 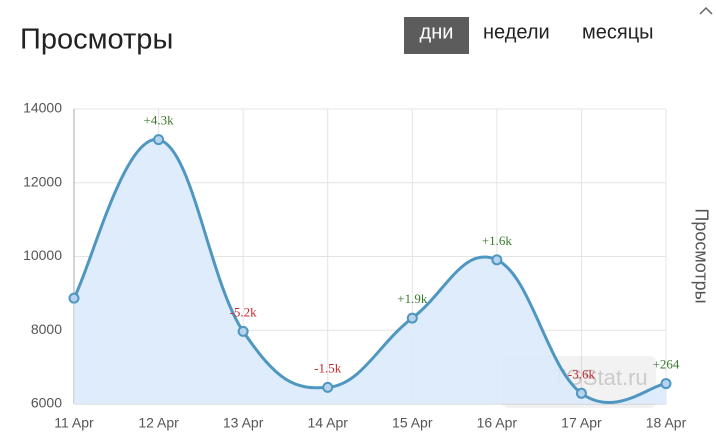 I want to click on y-tick-label: 6000, so click(x=46, y=403).